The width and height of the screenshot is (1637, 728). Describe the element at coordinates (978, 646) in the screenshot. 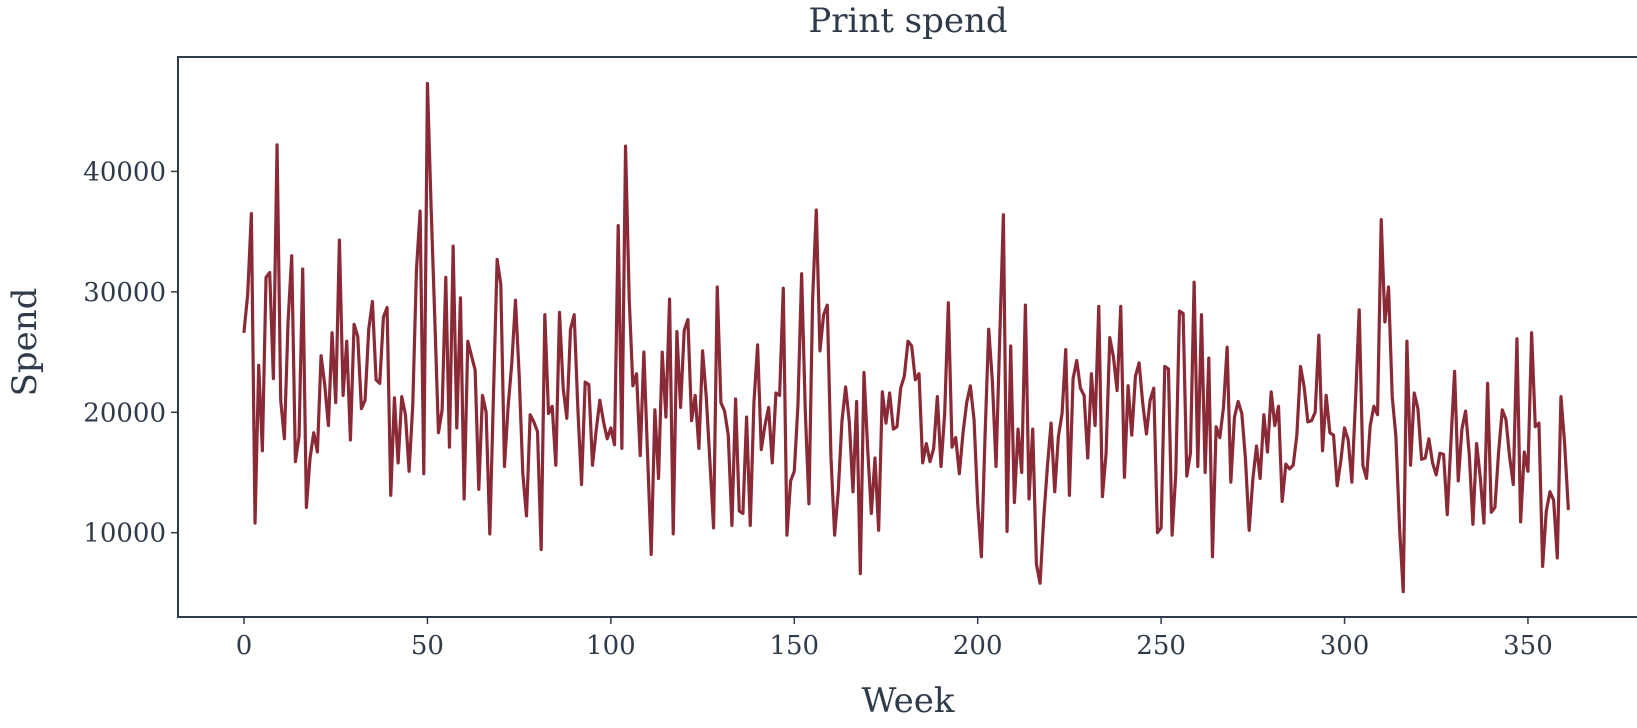

I see `x-tick-label: 200` at that location.